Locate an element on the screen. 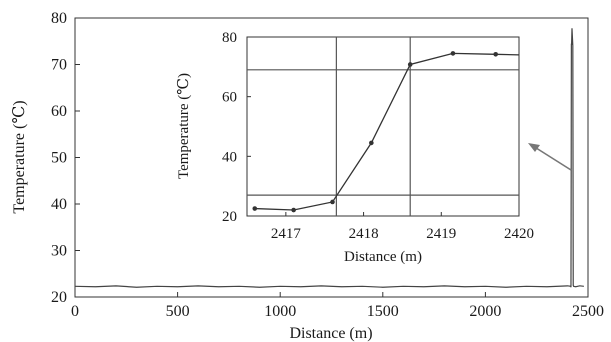  inset-y-tick-label: 40 is located at coordinates (229, 157).